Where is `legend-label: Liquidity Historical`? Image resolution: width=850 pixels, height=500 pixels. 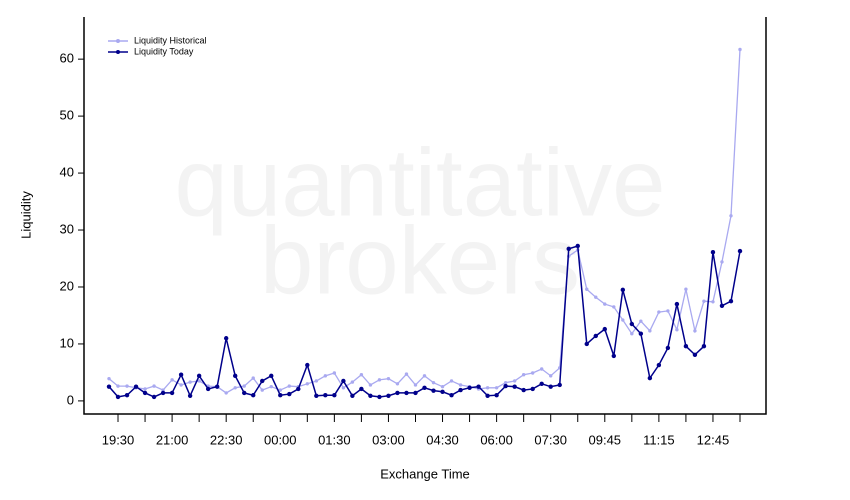 legend-label: Liquidity Historical is located at coordinates (170, 40).